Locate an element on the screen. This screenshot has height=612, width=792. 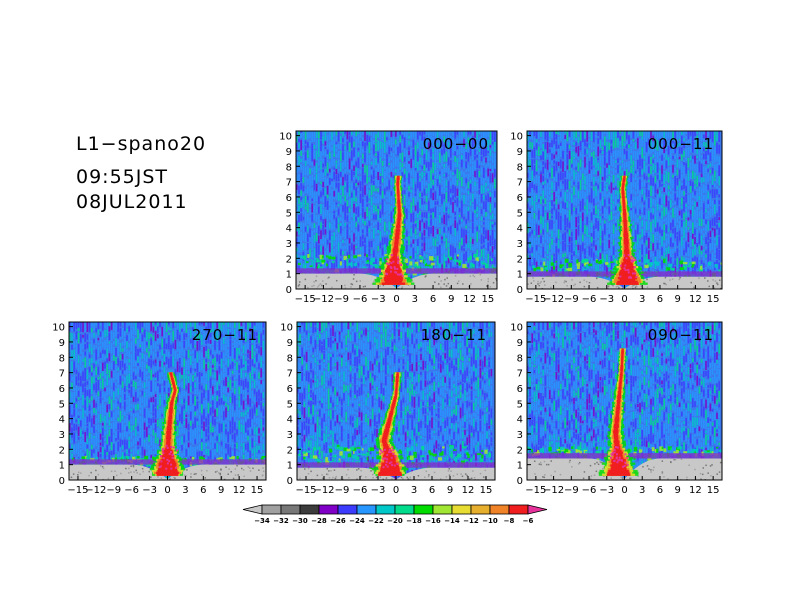
colorbar-label: −32 is located at coordinates (281, 521).